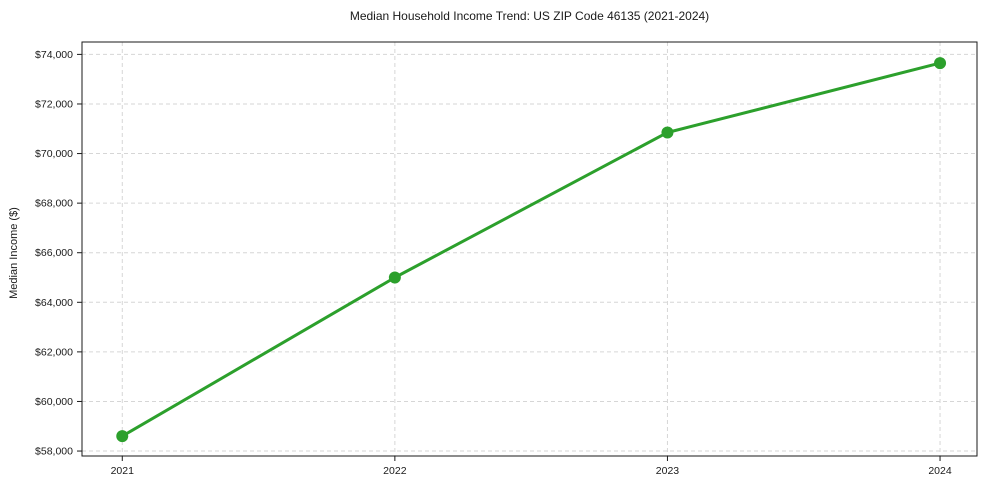 This screenshot has width=989, height=490. What do you see at coordinates (940, 63) in the screenshot?
I see `data-point-2024` at bounding box center [940, 63].